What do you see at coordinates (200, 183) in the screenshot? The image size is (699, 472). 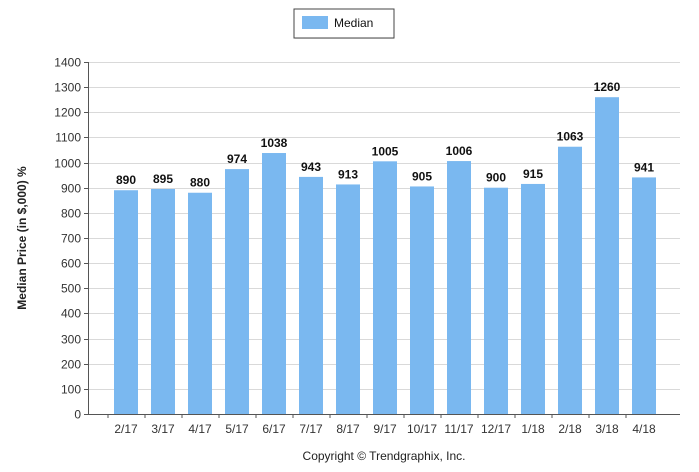 I see `data-label: 880` at bounding box center [200, 183].